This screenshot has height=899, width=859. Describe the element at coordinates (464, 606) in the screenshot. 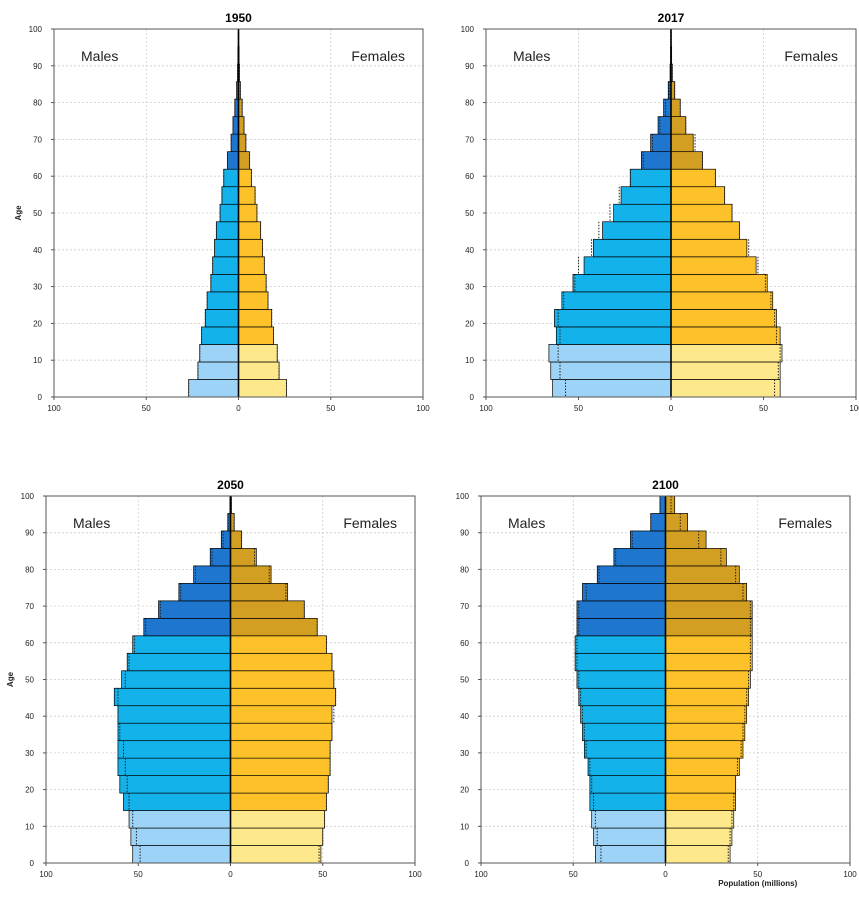

I see `y-tick-label: 70` at that location.